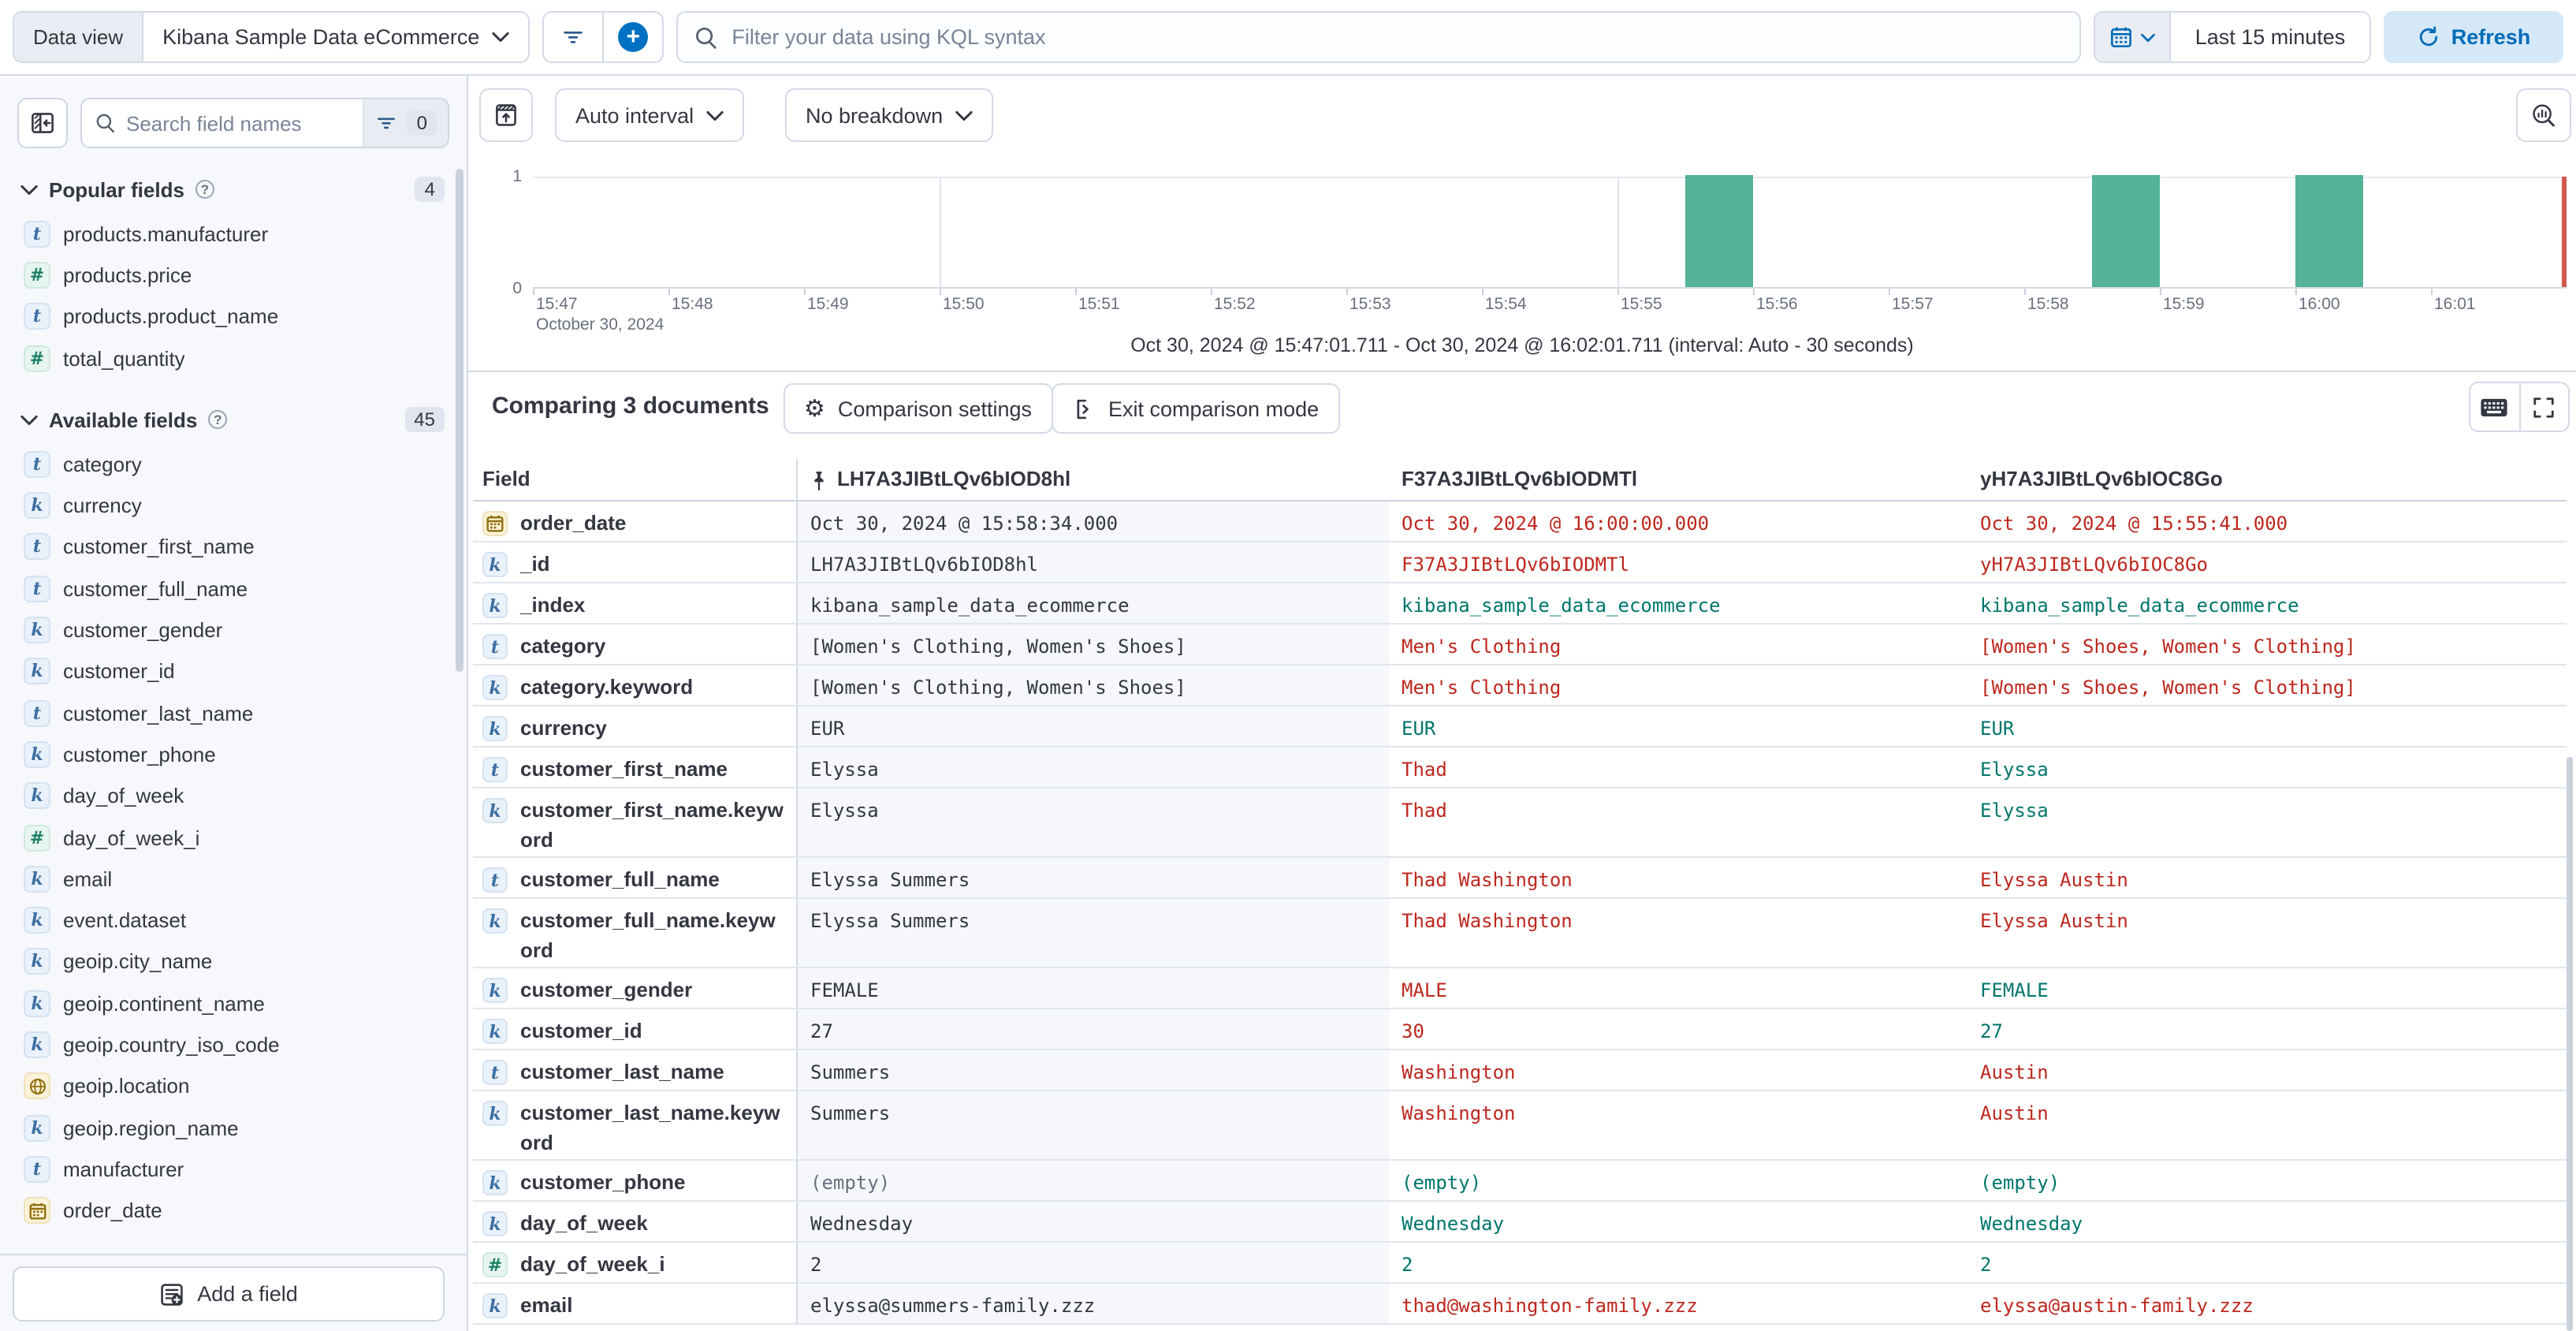 The width and height of the screenshot is (2576, 1331). Describe the element at coordinates (581, 1030) in the screenshot. I see `field-name: customer_id` at that location.